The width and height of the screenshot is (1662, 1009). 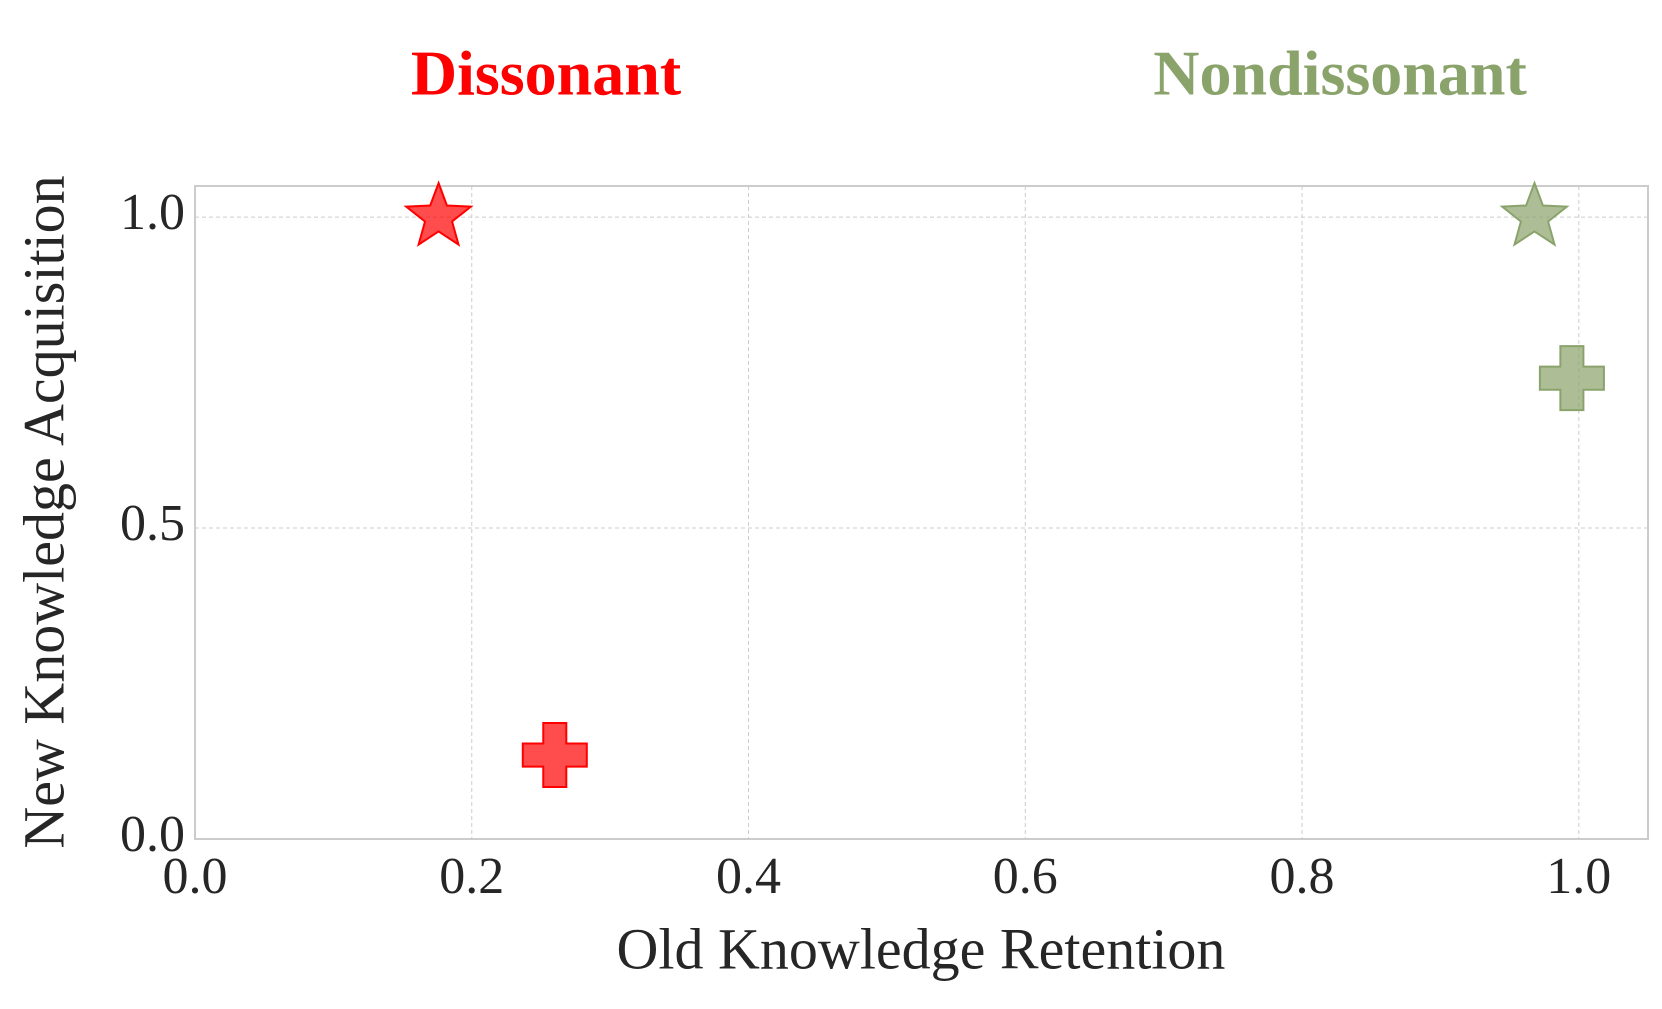 What do you see at coordinates (43, 511) in the screenshot?
I see `y-axis-title: New Knowledge Acquisition` at bounding box center [43, 511].